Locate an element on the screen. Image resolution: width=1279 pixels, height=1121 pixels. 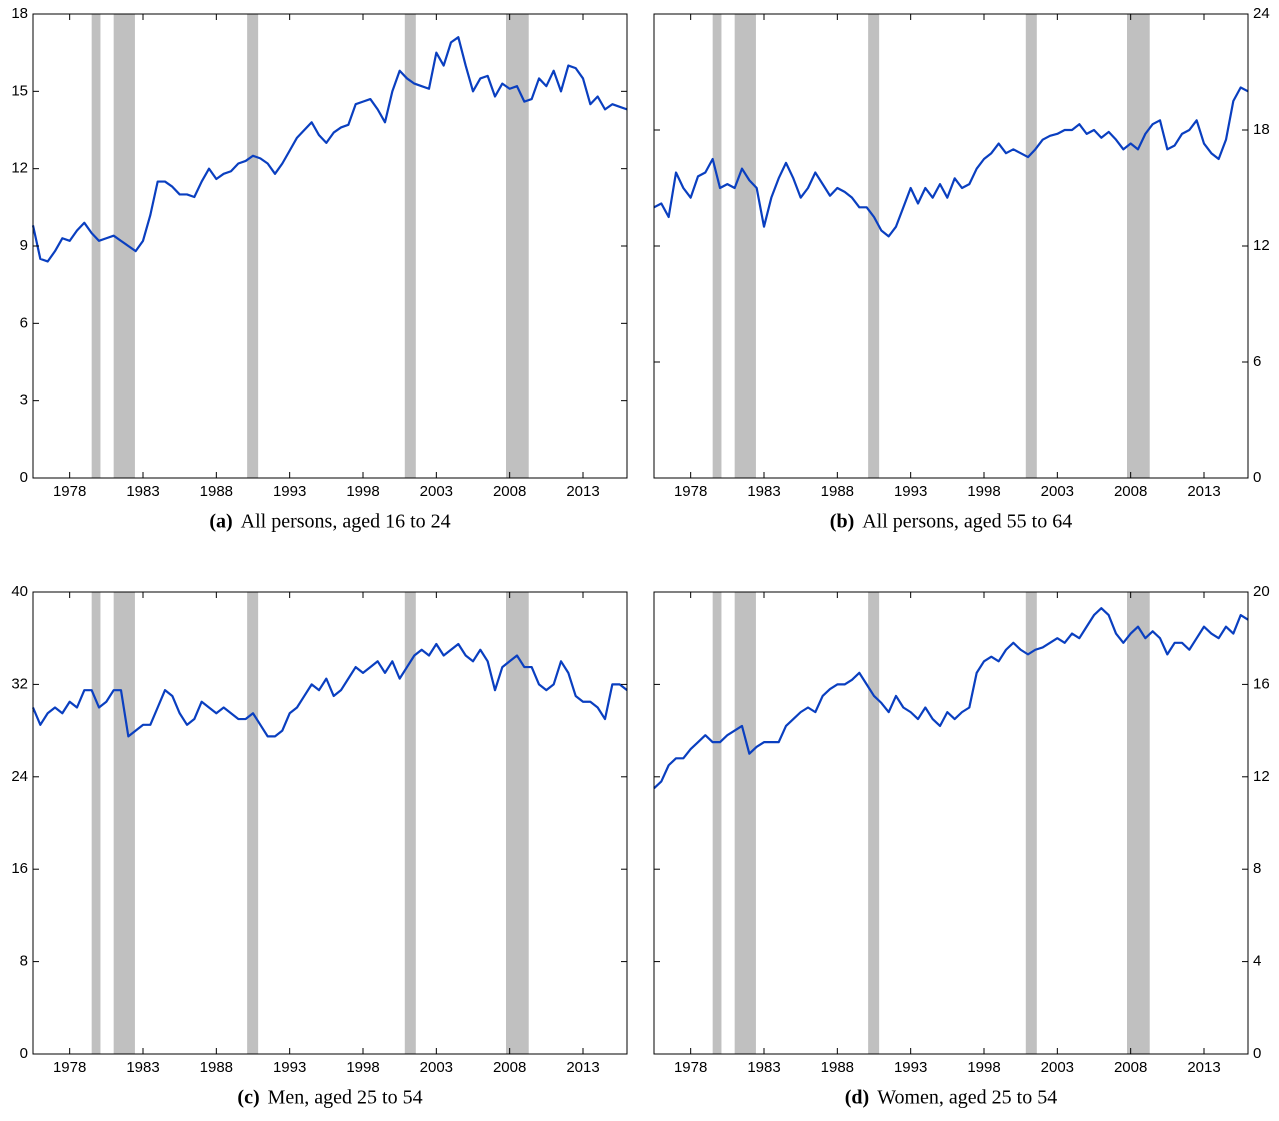
panel-caption: All persons, aged 55 to 64 is located at coordinates (967, 522).